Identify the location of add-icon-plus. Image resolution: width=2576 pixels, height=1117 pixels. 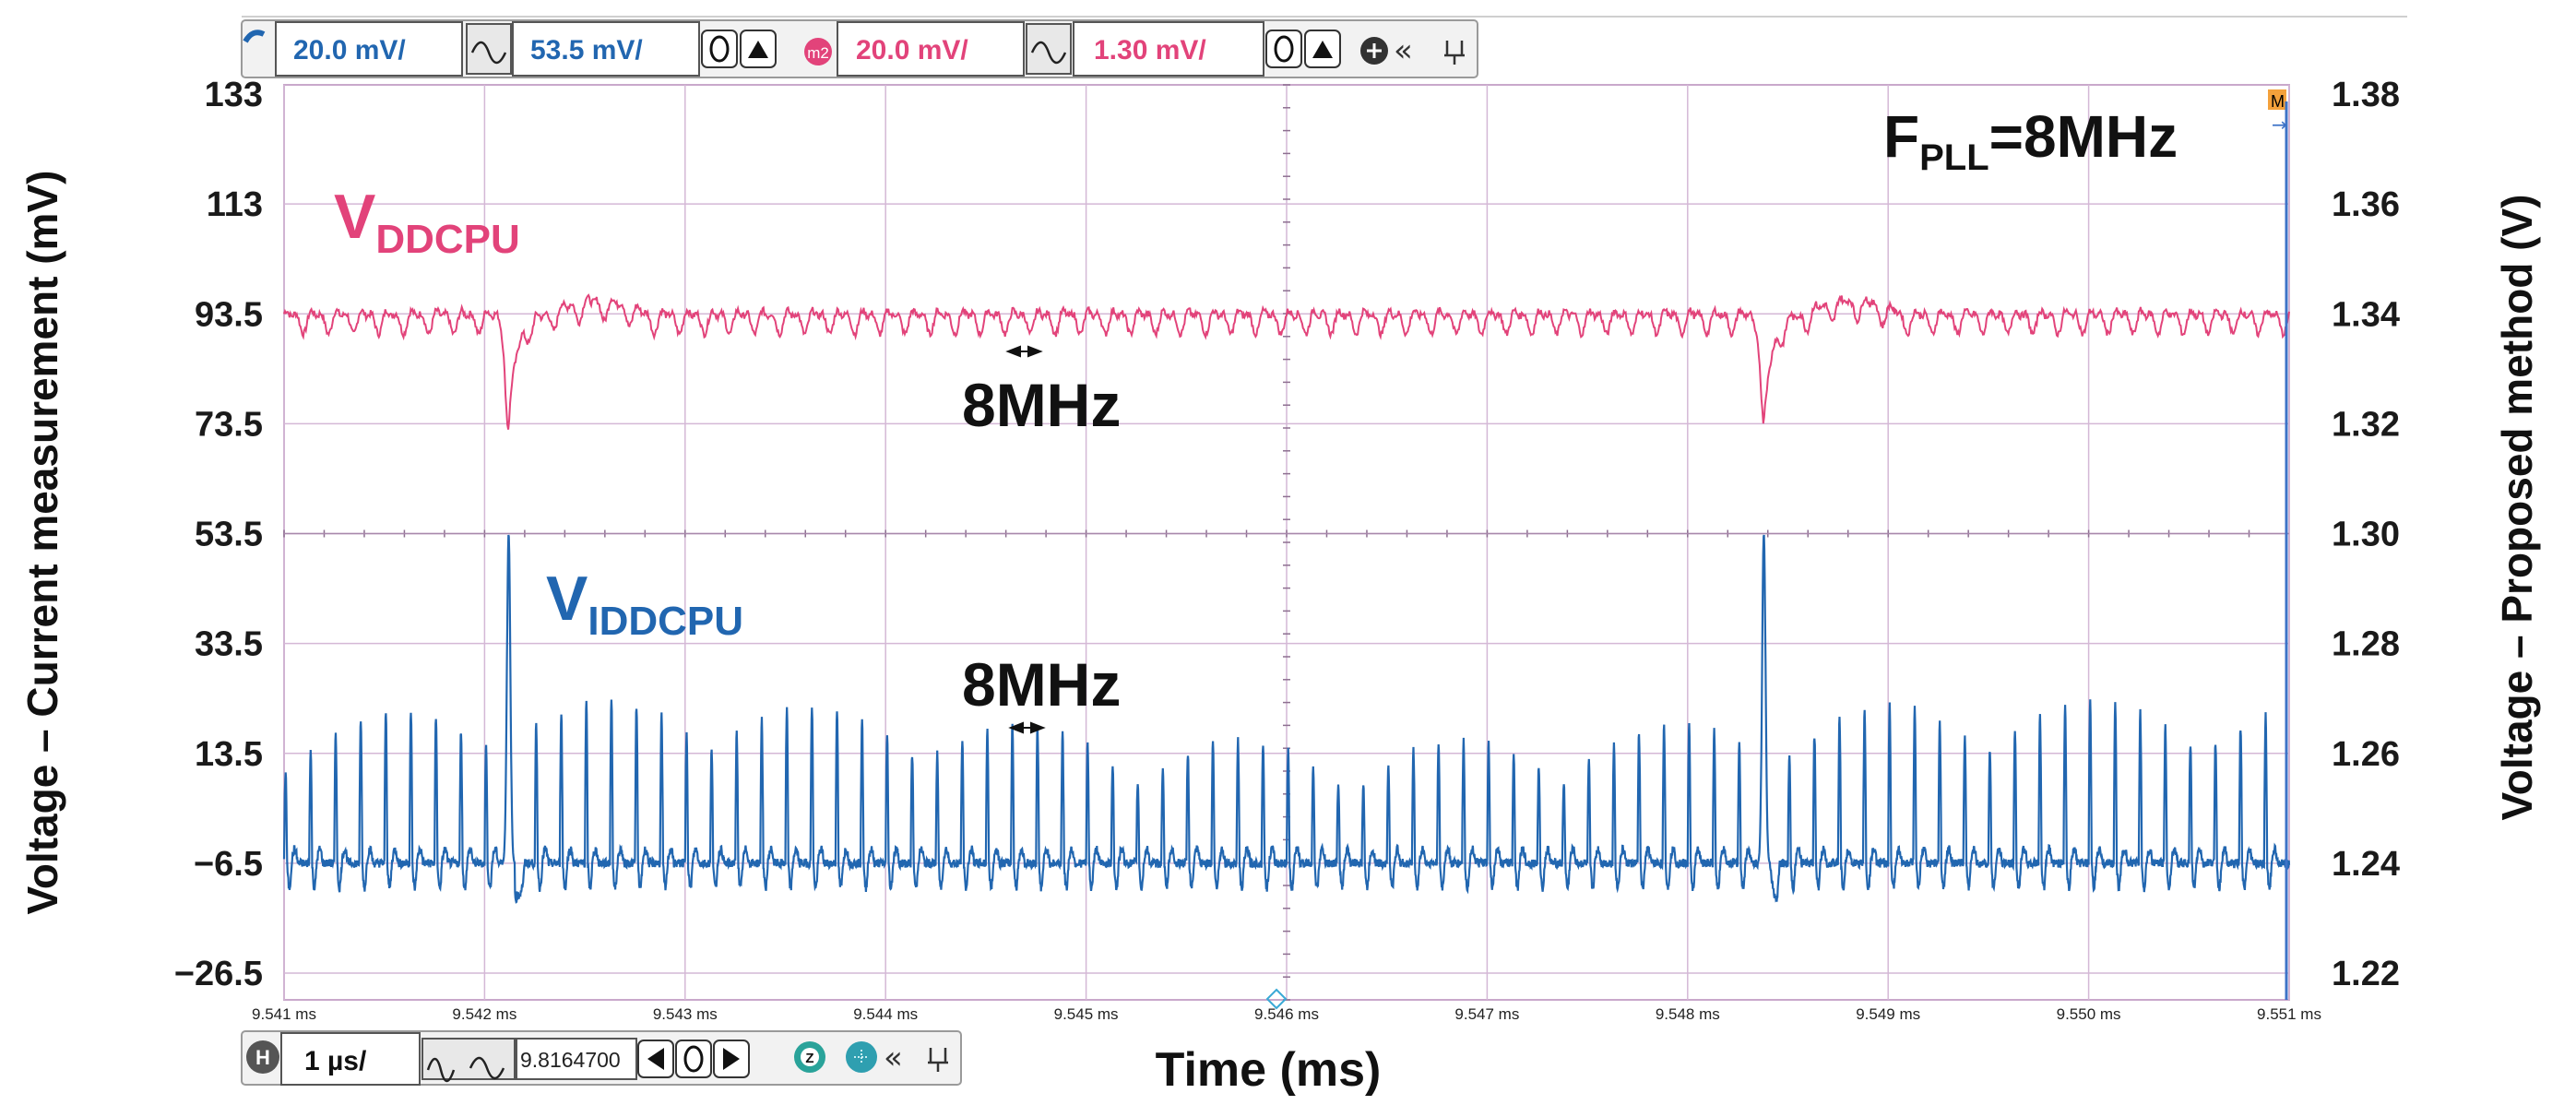
(1374, 50).